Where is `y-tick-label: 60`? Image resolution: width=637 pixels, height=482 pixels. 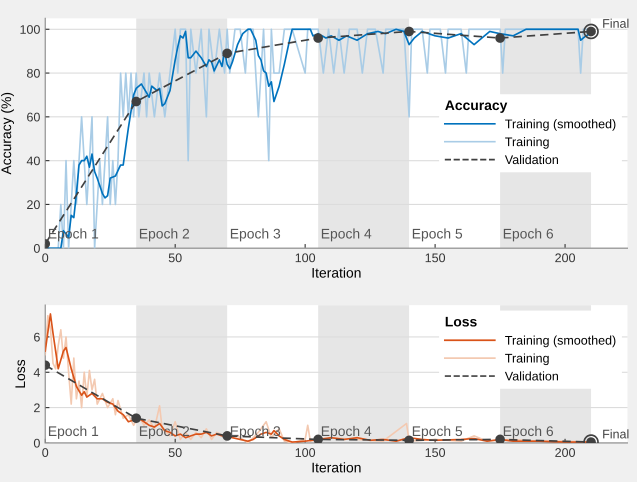
y-tick-label: 60 is located at coordinates (33, 117).